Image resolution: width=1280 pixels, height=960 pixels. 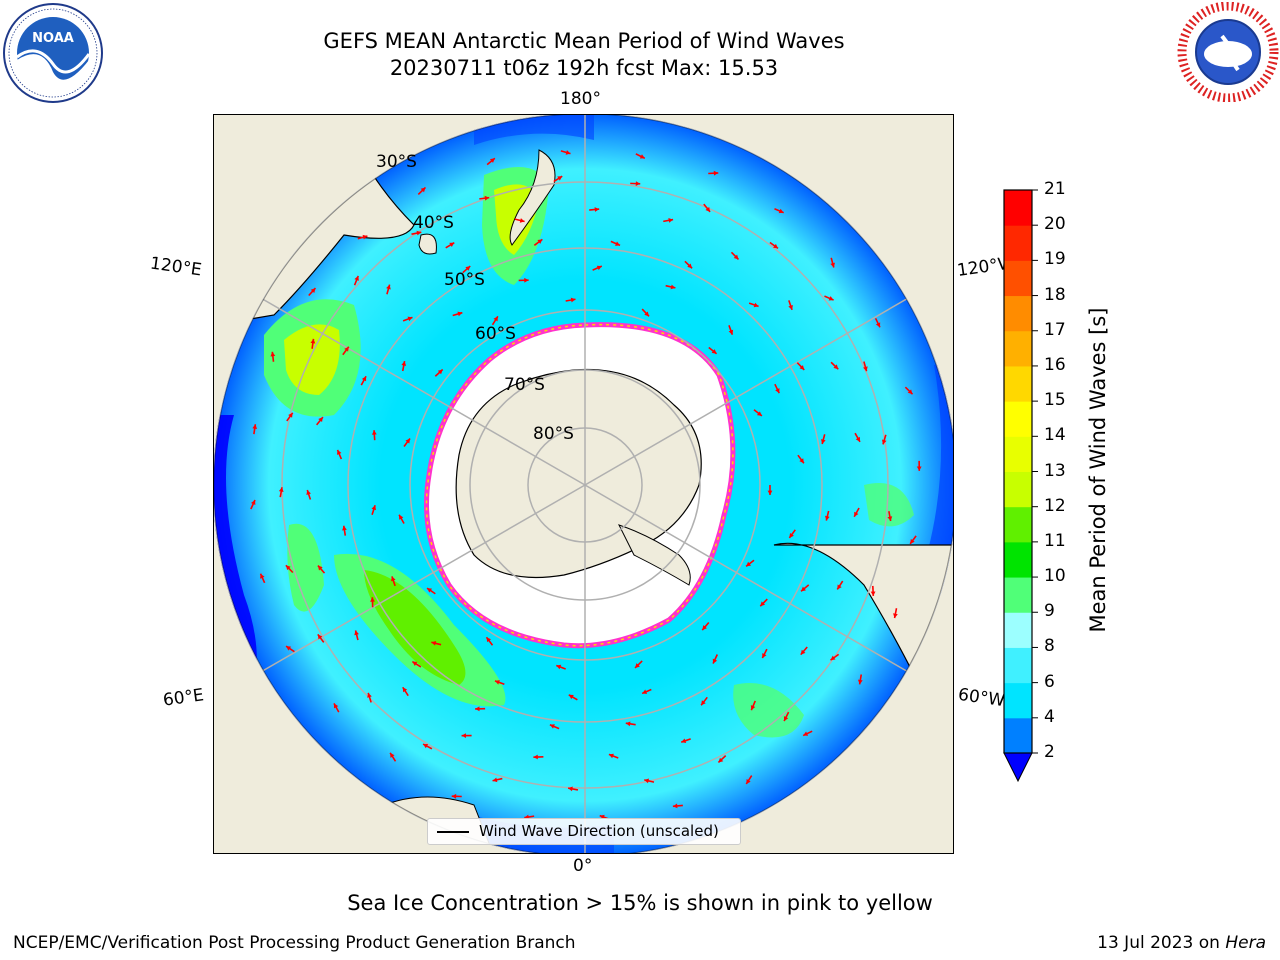 I want to click on legend-line-sample, so click(x=453, y=832).